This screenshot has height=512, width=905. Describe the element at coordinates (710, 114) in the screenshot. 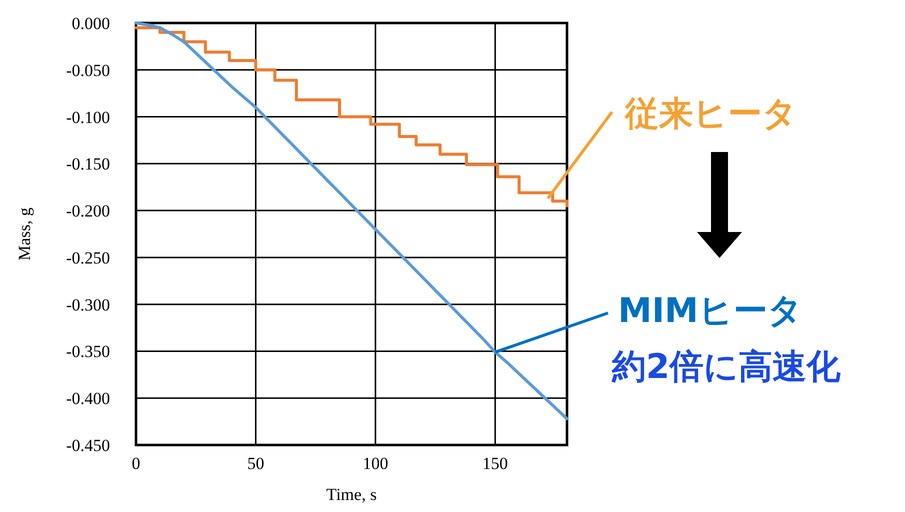

I see `annotation: 従来ヒータ` at that location.